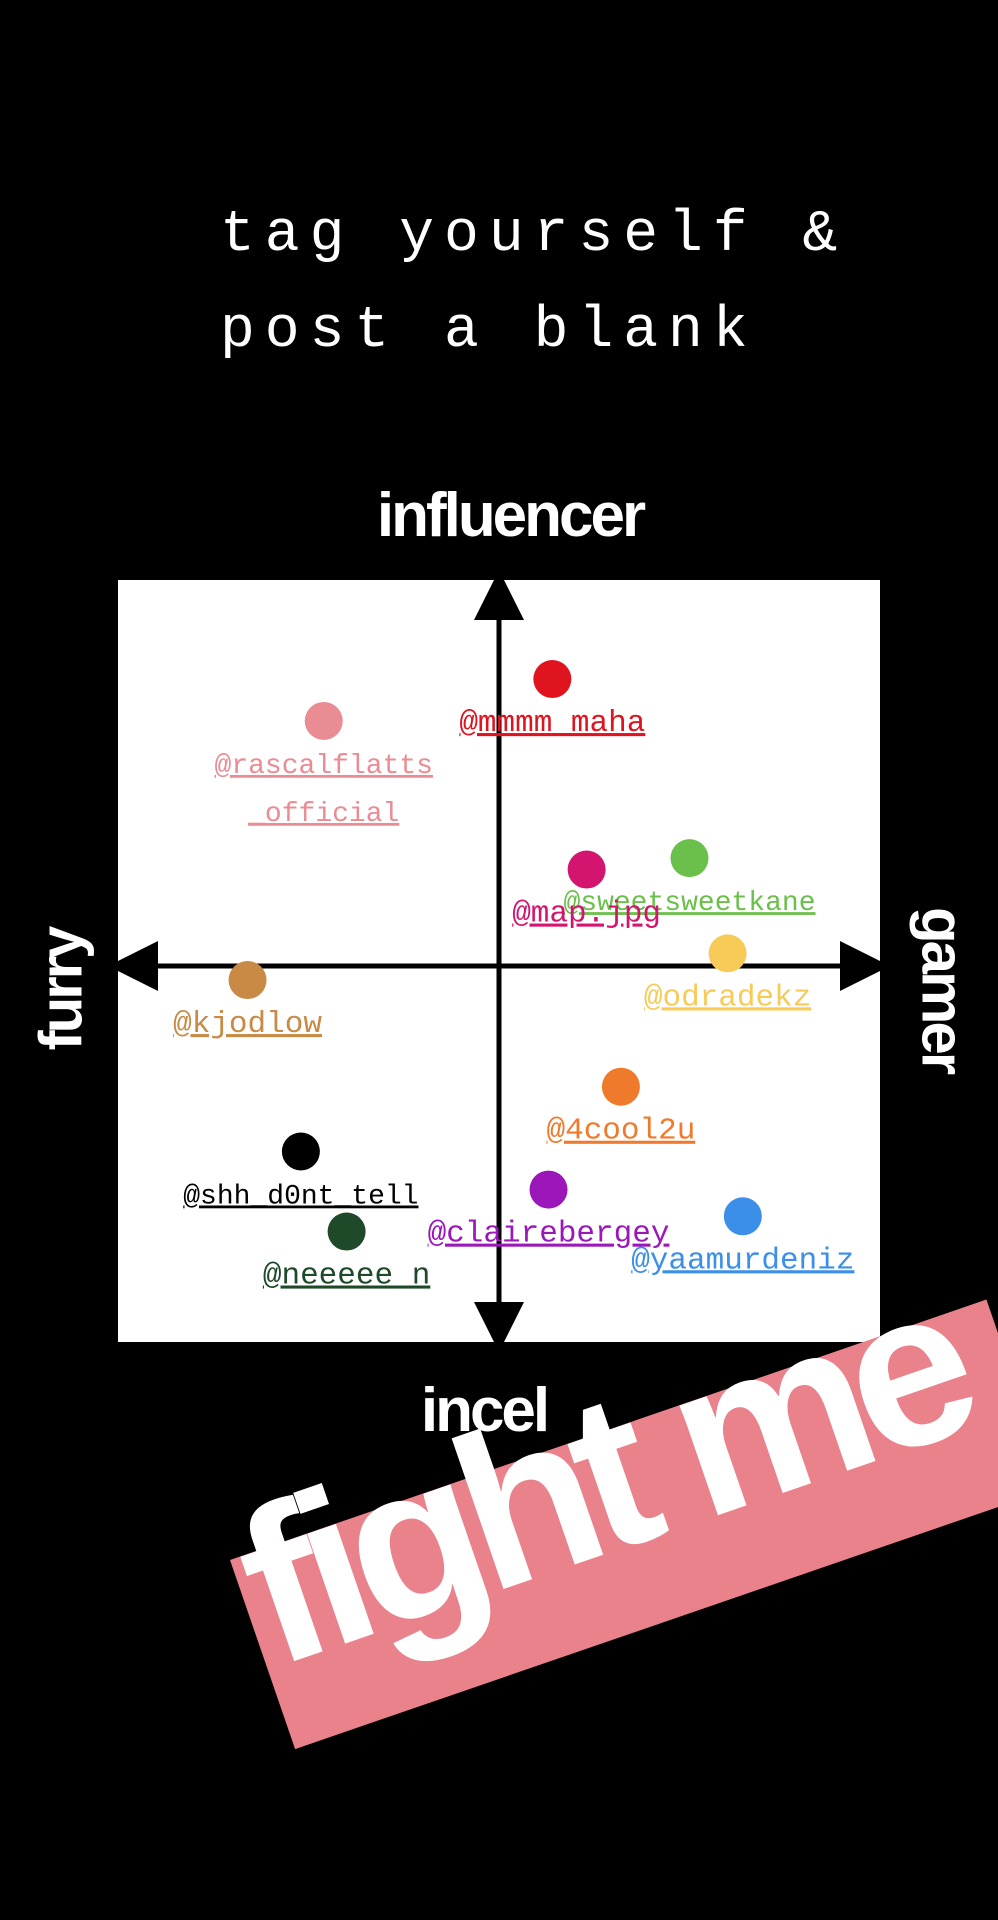 The height and width of the screenshot is (1920, 998). I want to click on axis-label-left: furry, so click(61, 989).